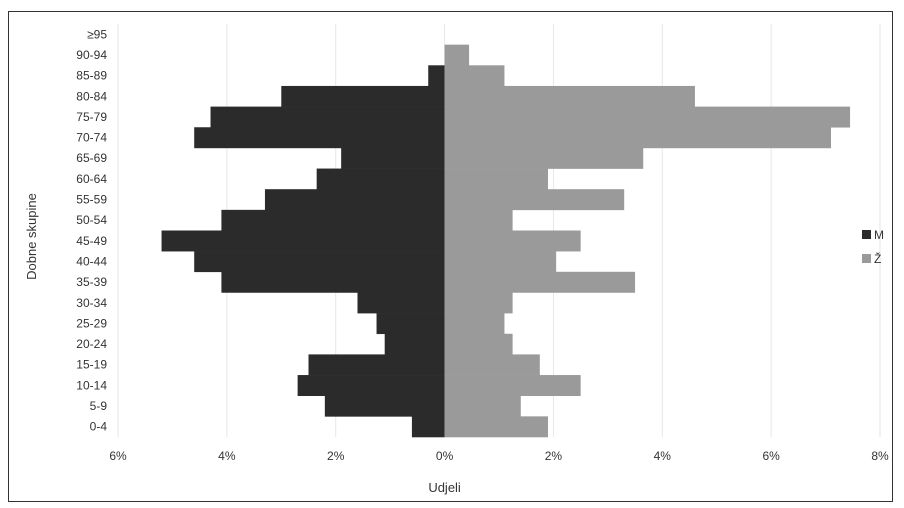 The image size is (904, 508). Describe the element at coordinates (91, 179) in the screenshot. I see `y-tick-label: 60-64` at that location.